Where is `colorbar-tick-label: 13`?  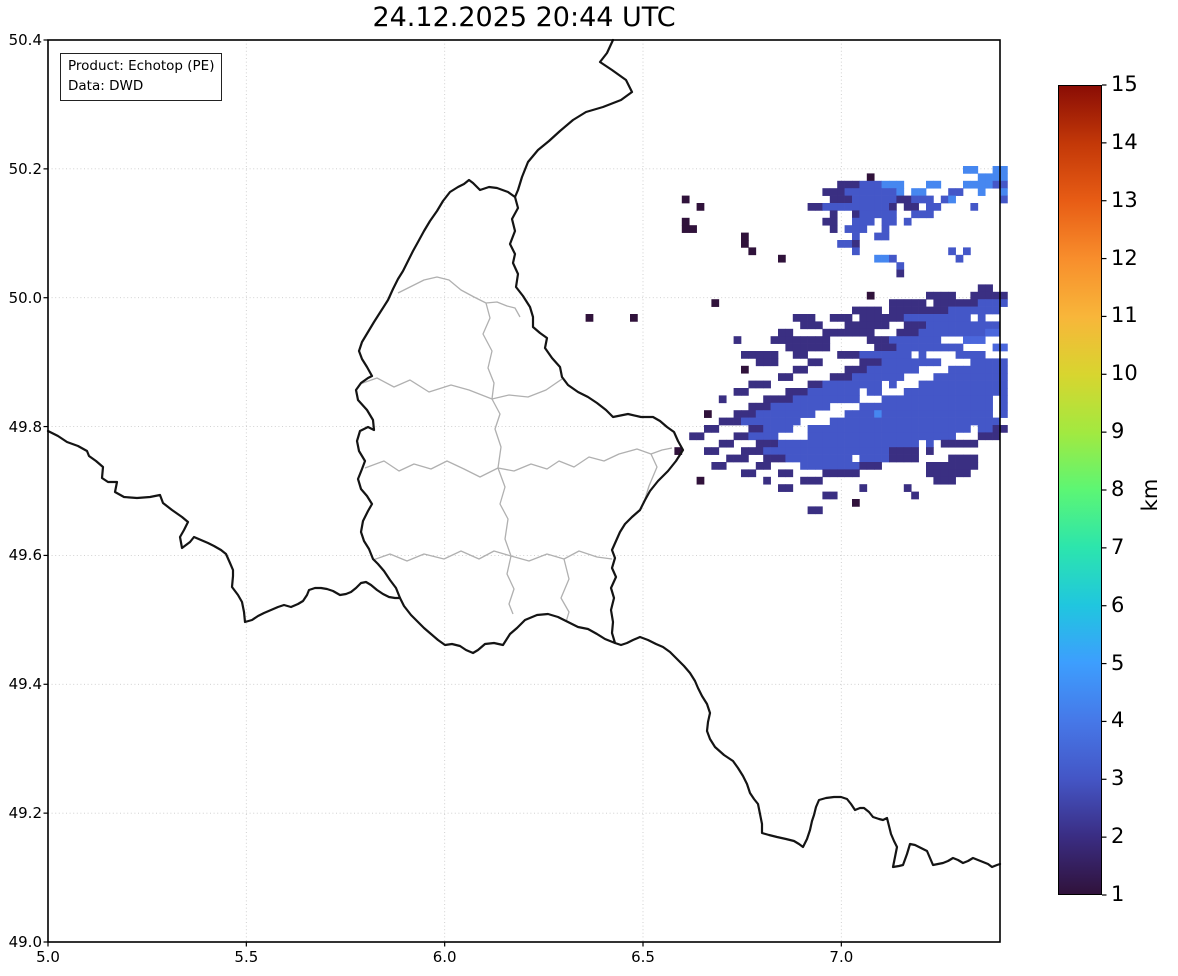
colorbar-tick-label: 13 is located at coordinates (1124, 199).